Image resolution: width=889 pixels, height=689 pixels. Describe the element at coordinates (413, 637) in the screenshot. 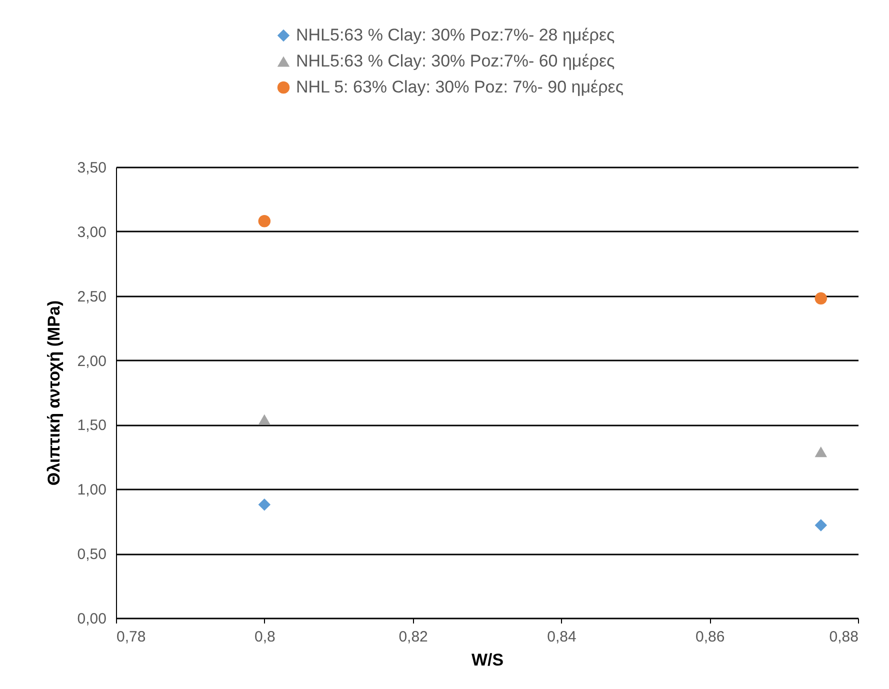

I see `x-tick-label: 0,82` at that location.